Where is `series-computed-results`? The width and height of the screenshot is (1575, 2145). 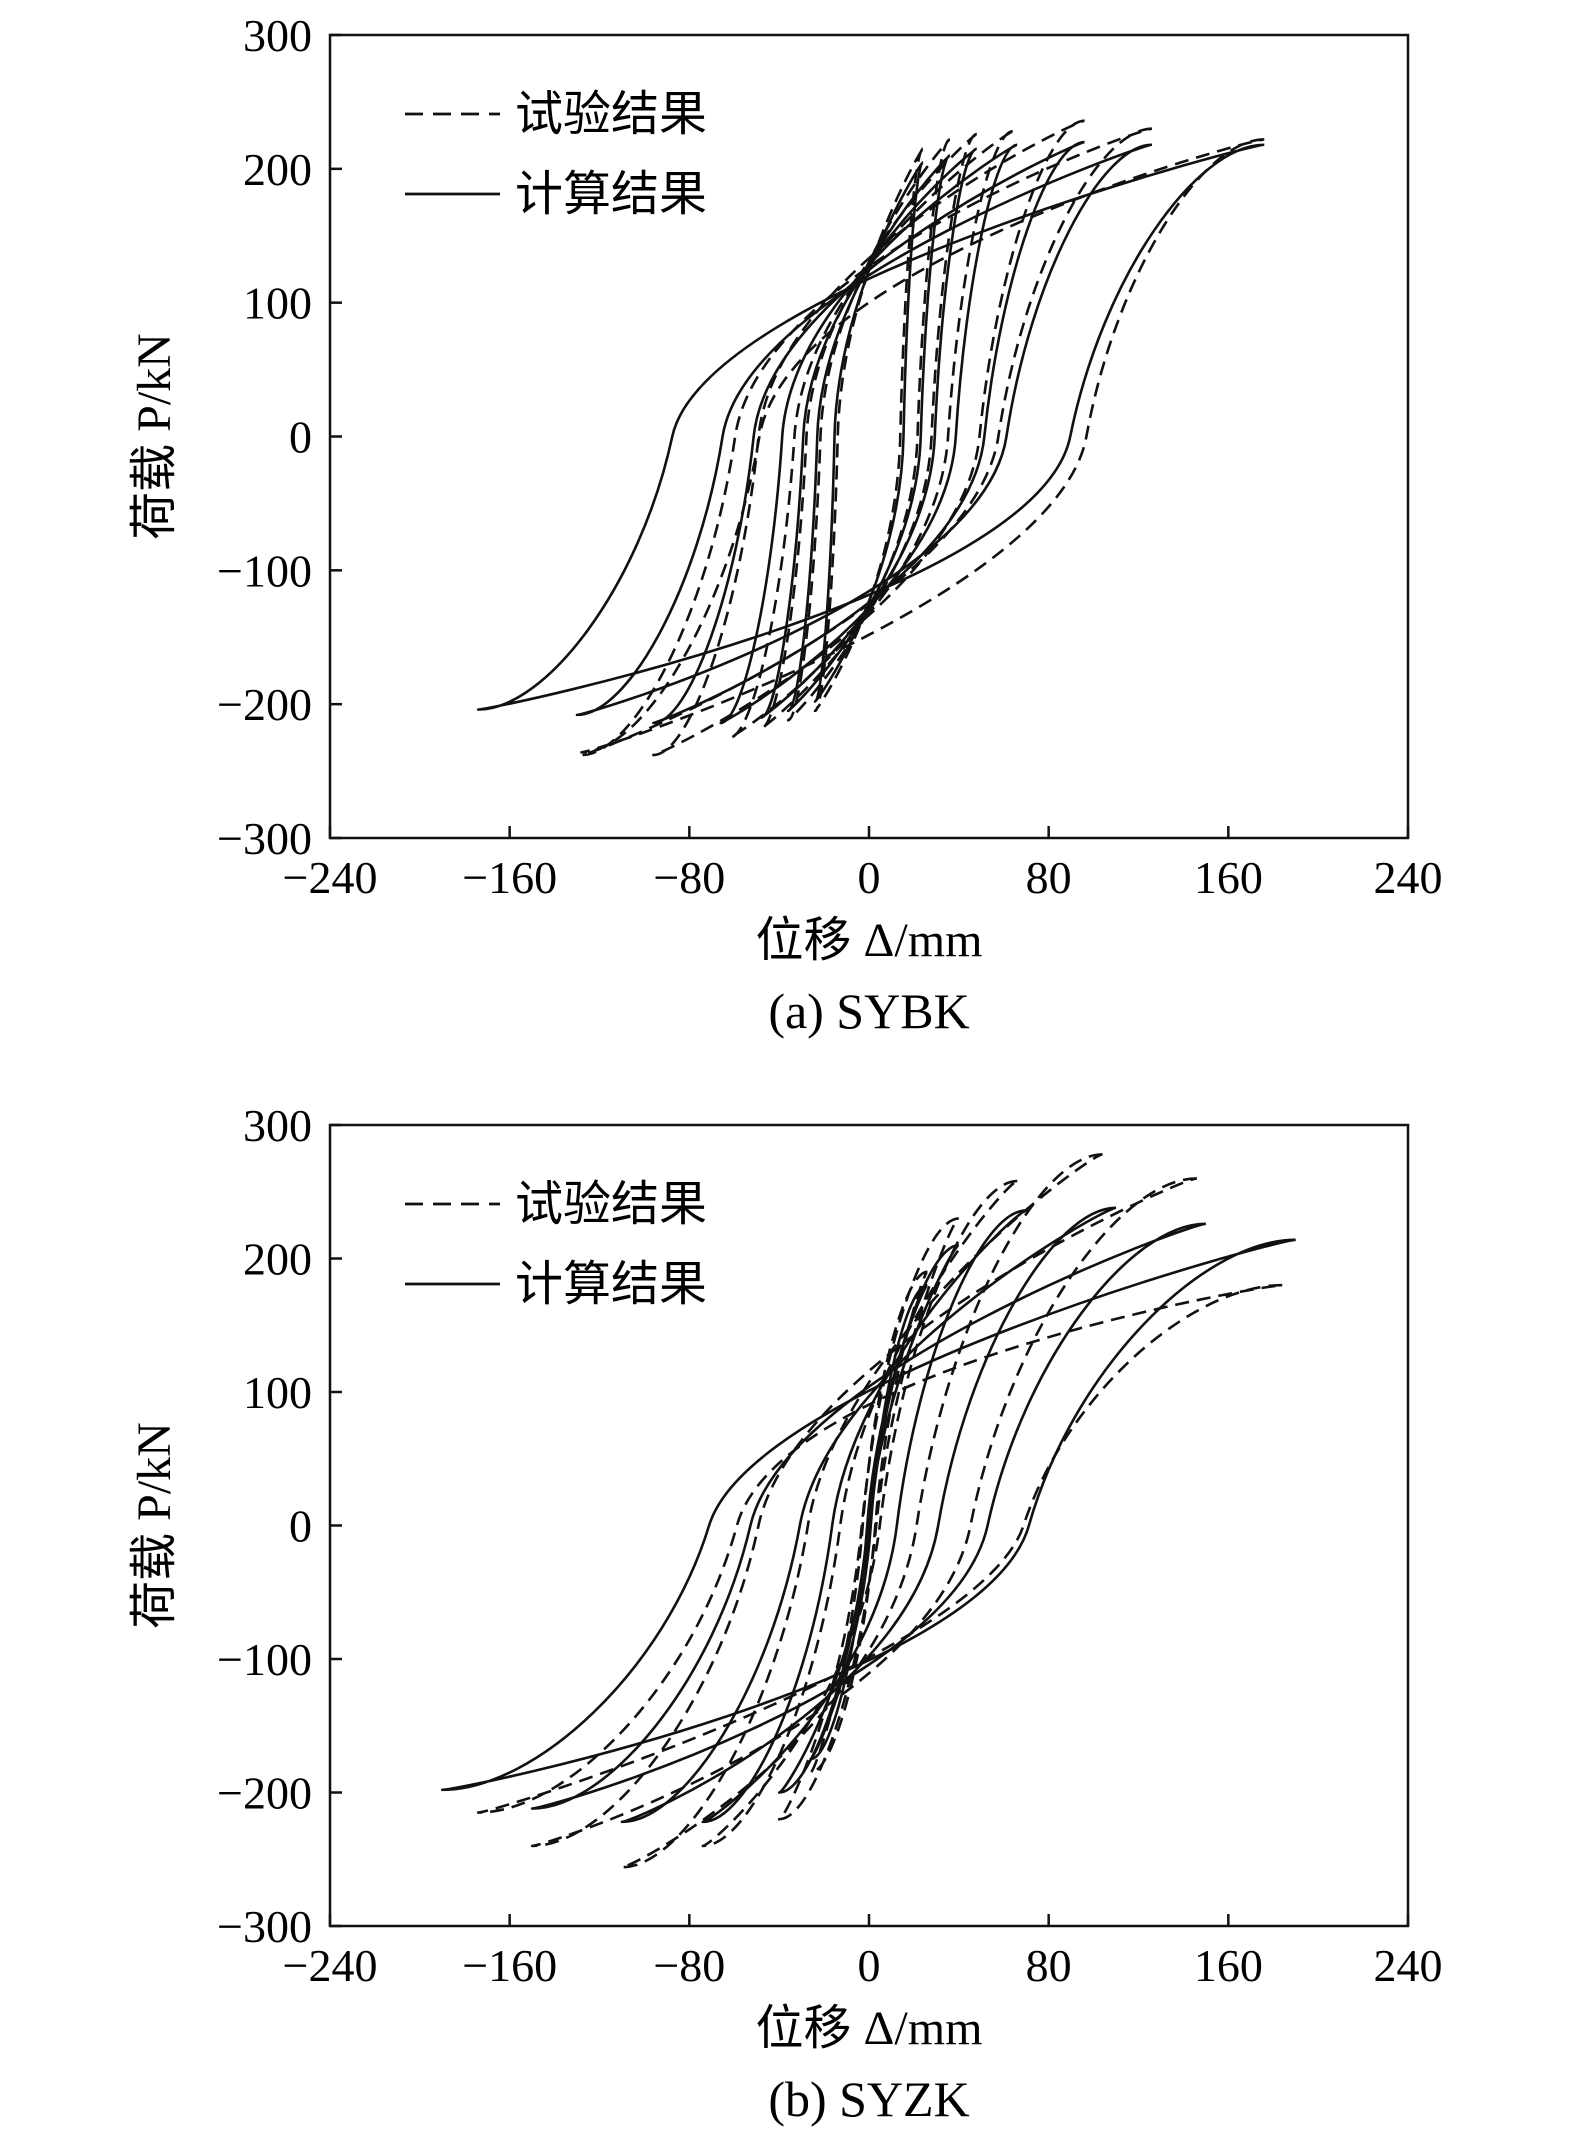
series-computed-results is located at coordinates (870, 432).